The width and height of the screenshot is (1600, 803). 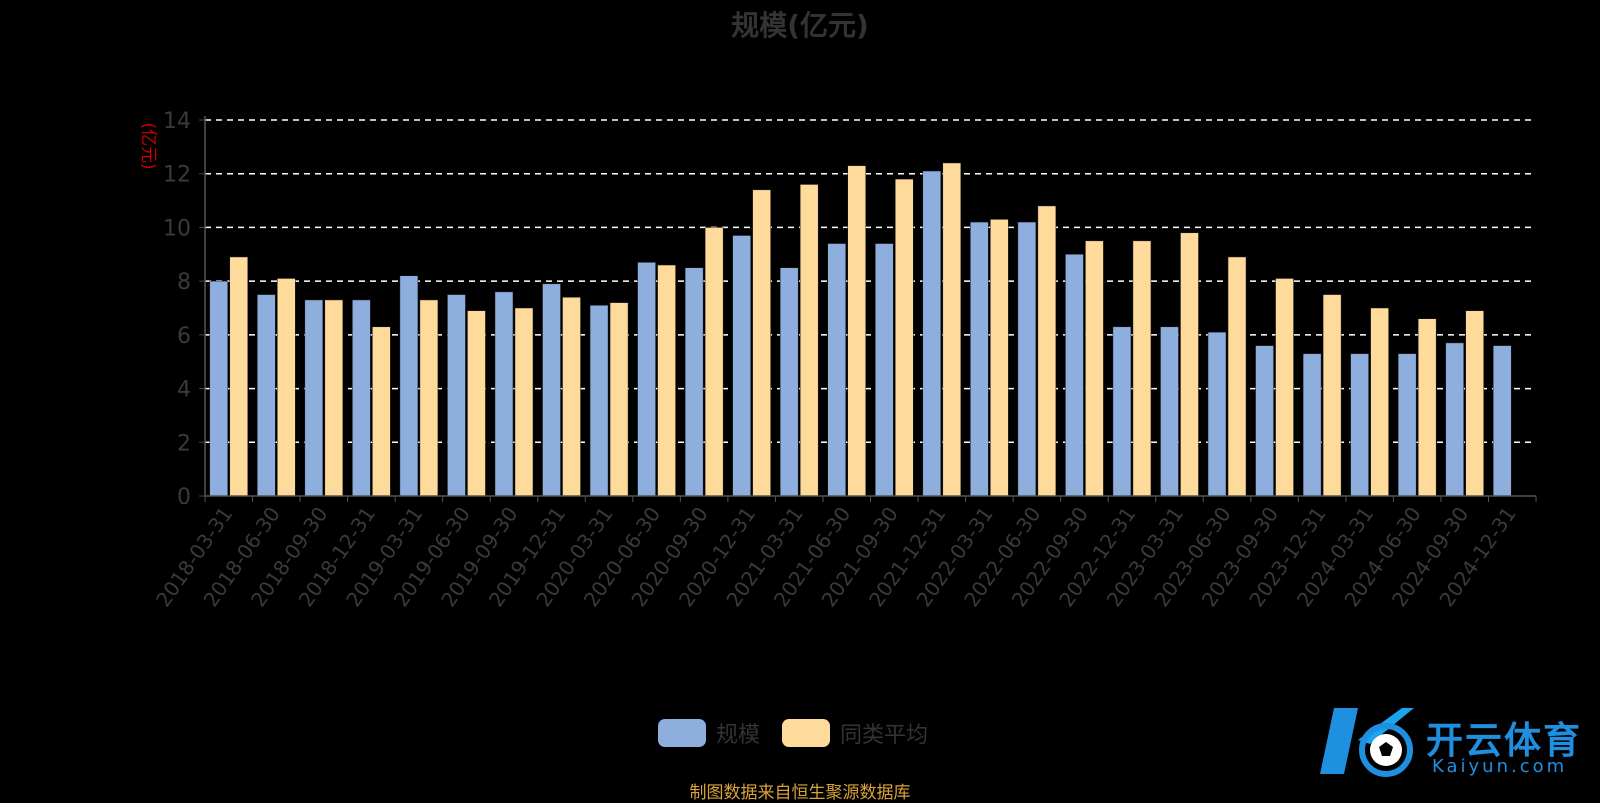 What do you see at coordinates (177, 121) in the screenshot?
I see `y-tick-label: 14` at bounding box center [177, 121].